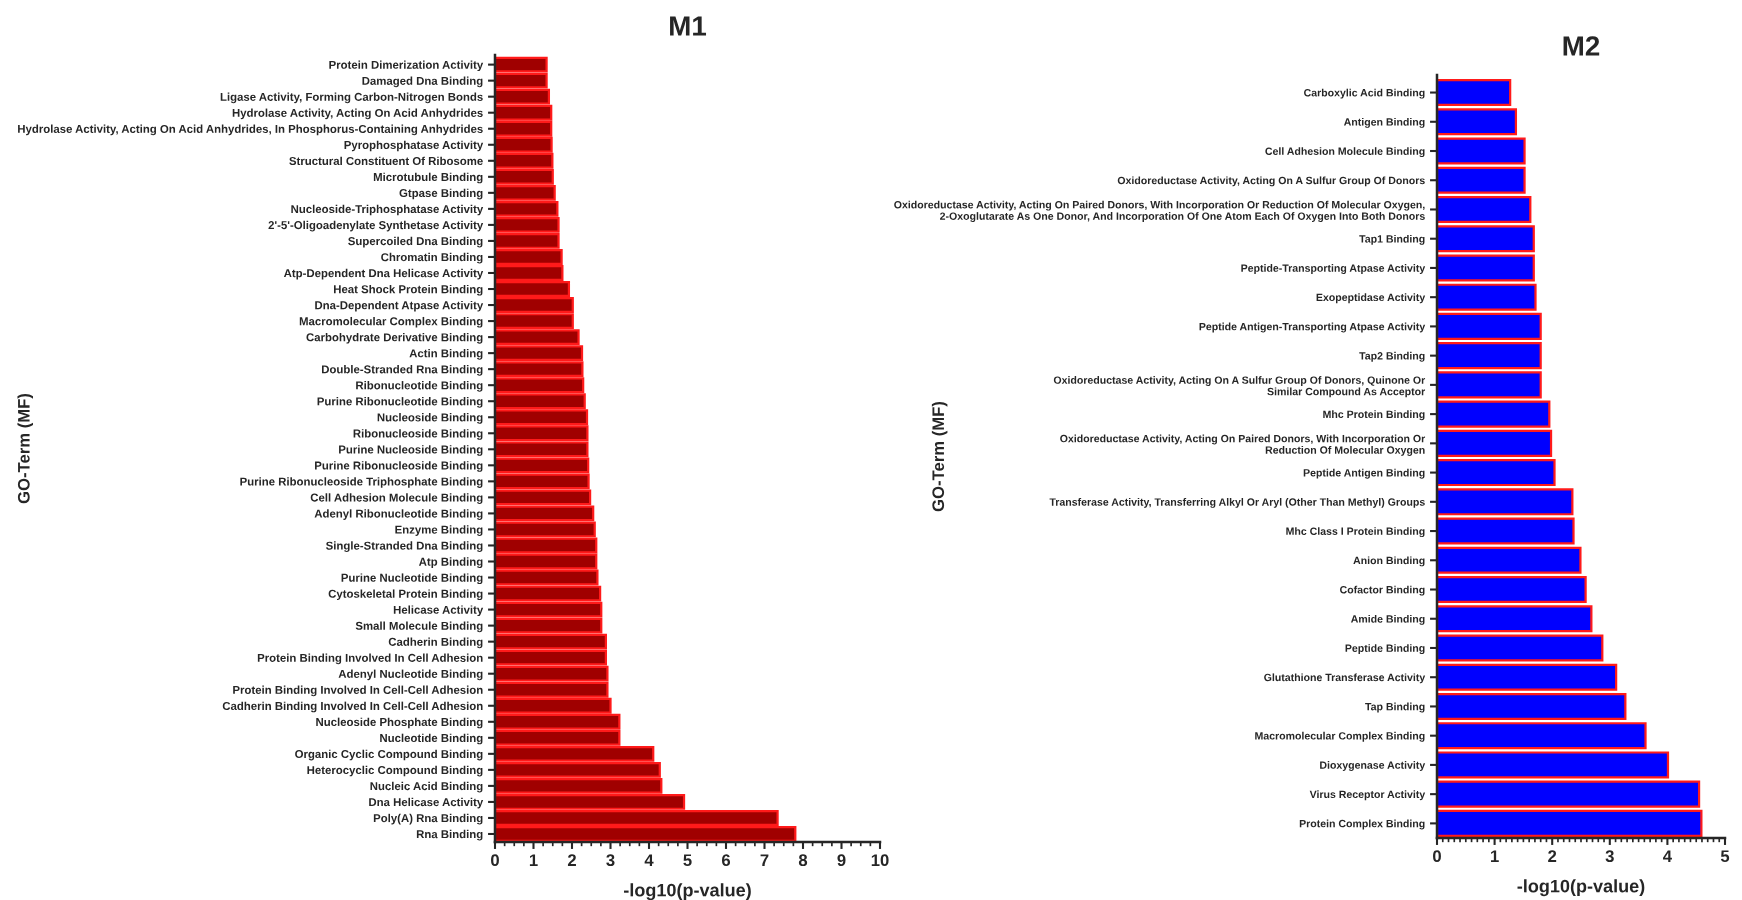 The image size is (1742, 900). What do you see at coordinates (435, 643) in the screenshot?
I see `y-tick-label: Cadherin Binding` at bounding box center [435, 643].